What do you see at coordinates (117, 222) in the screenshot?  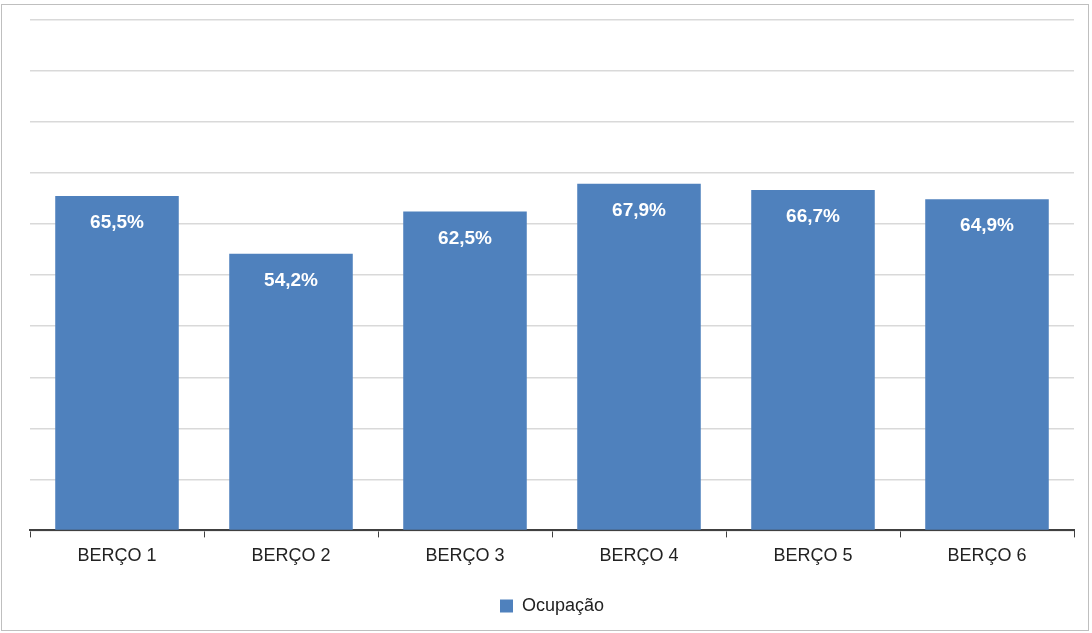 I see `data-label: 65,5%` at bounding box center [117, 222].